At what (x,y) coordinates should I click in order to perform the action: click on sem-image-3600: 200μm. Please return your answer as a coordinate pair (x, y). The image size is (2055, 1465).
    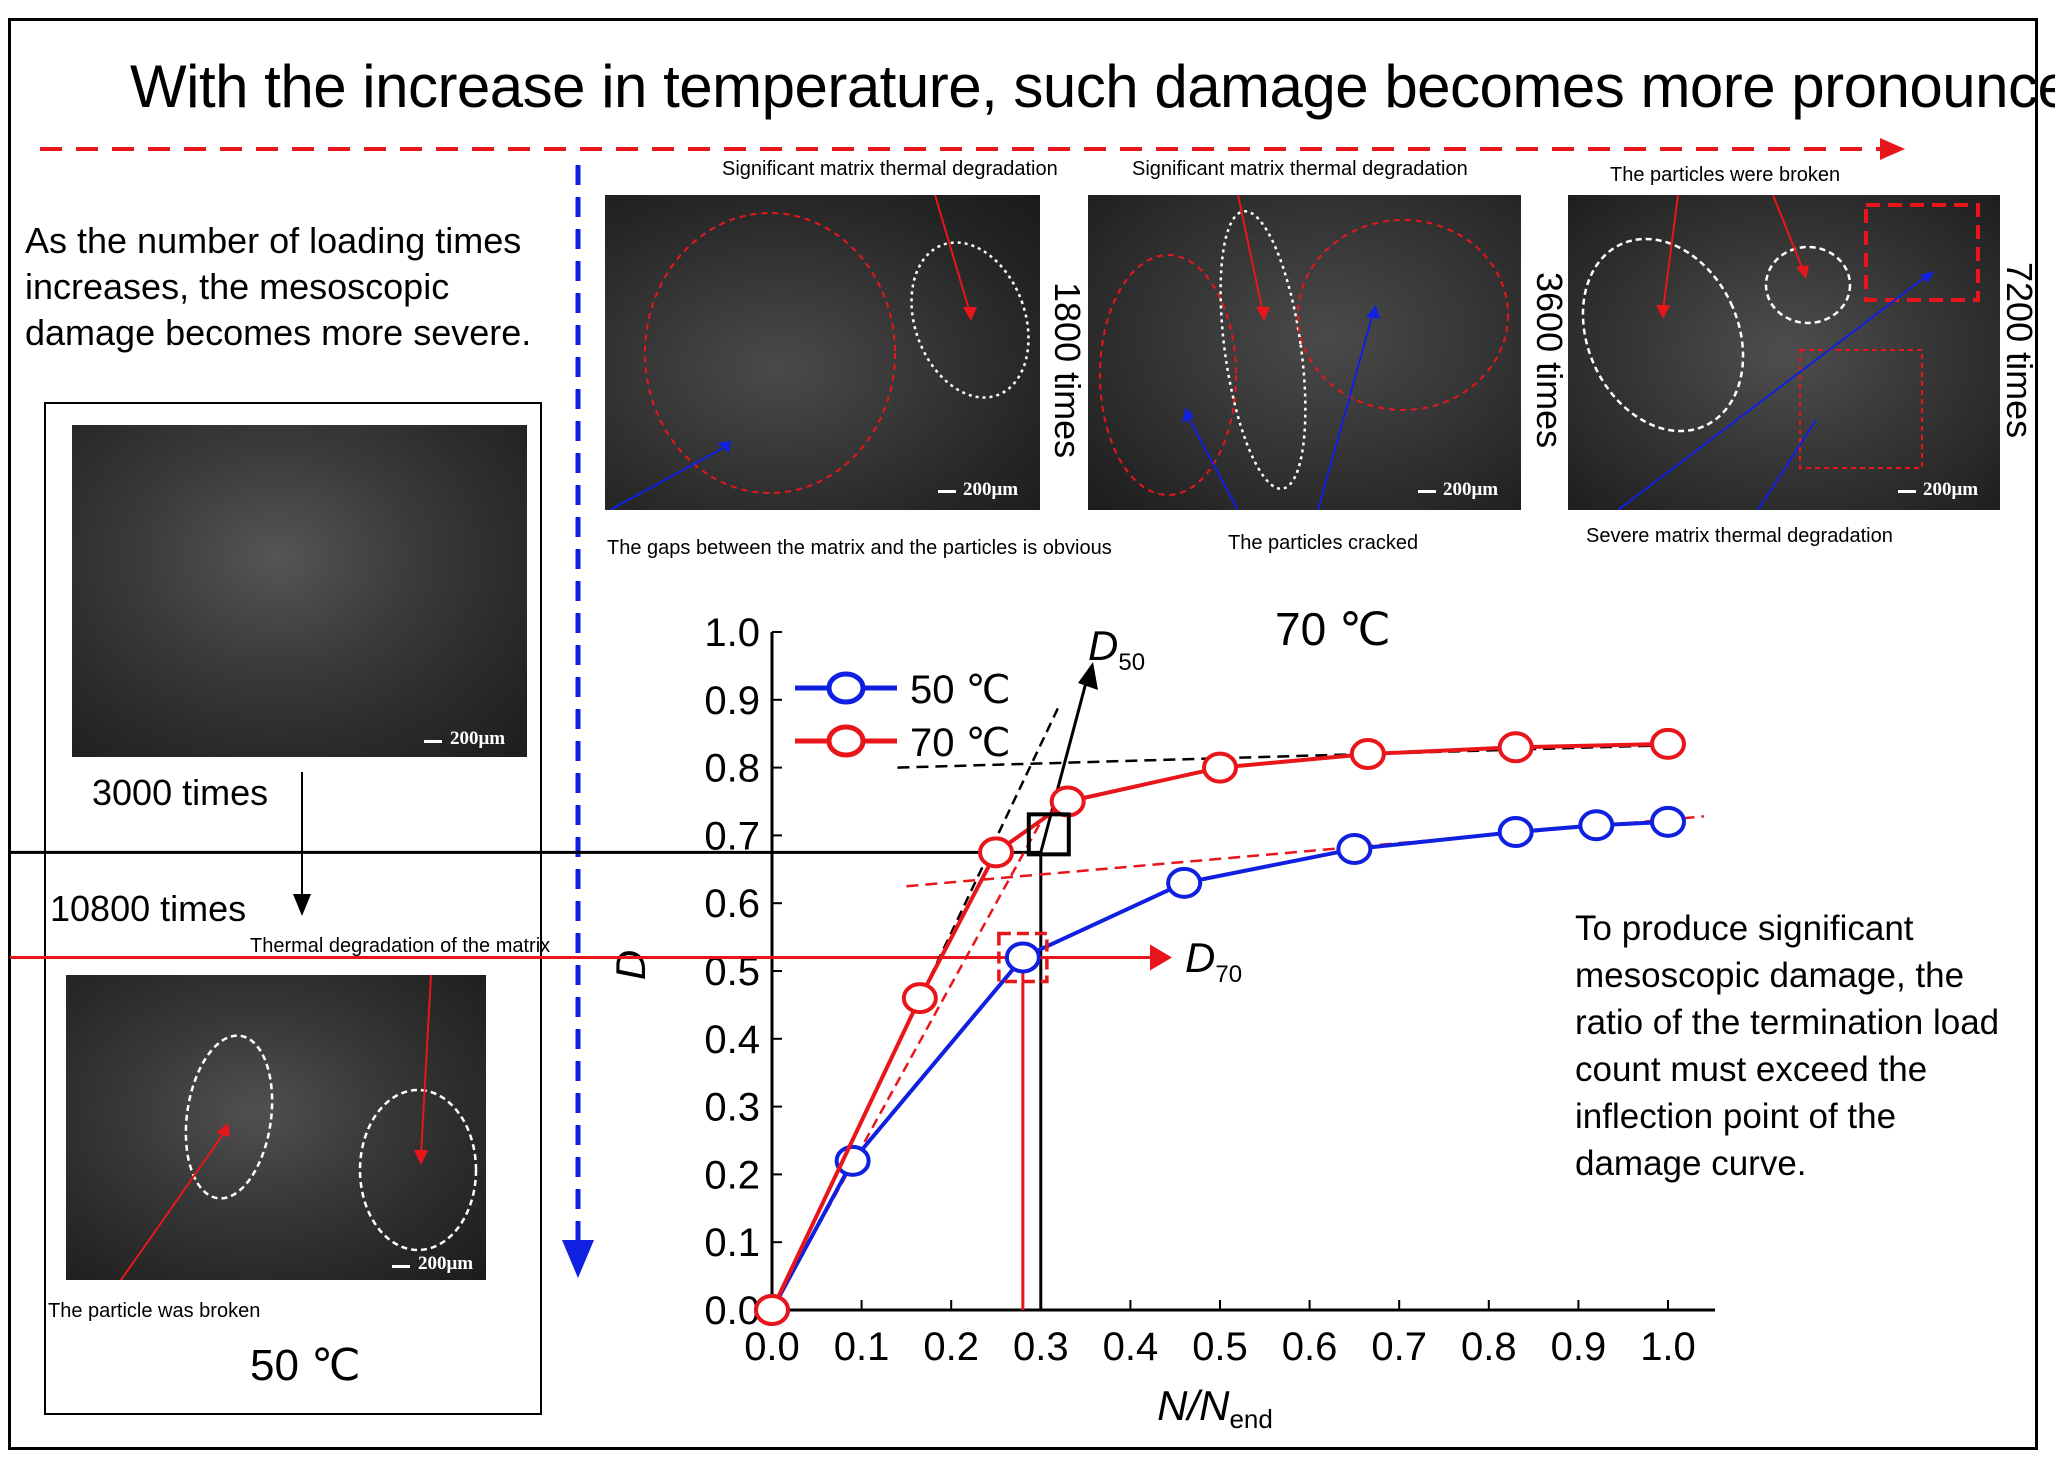
    Looking at the image, I should click on (1304, 352).